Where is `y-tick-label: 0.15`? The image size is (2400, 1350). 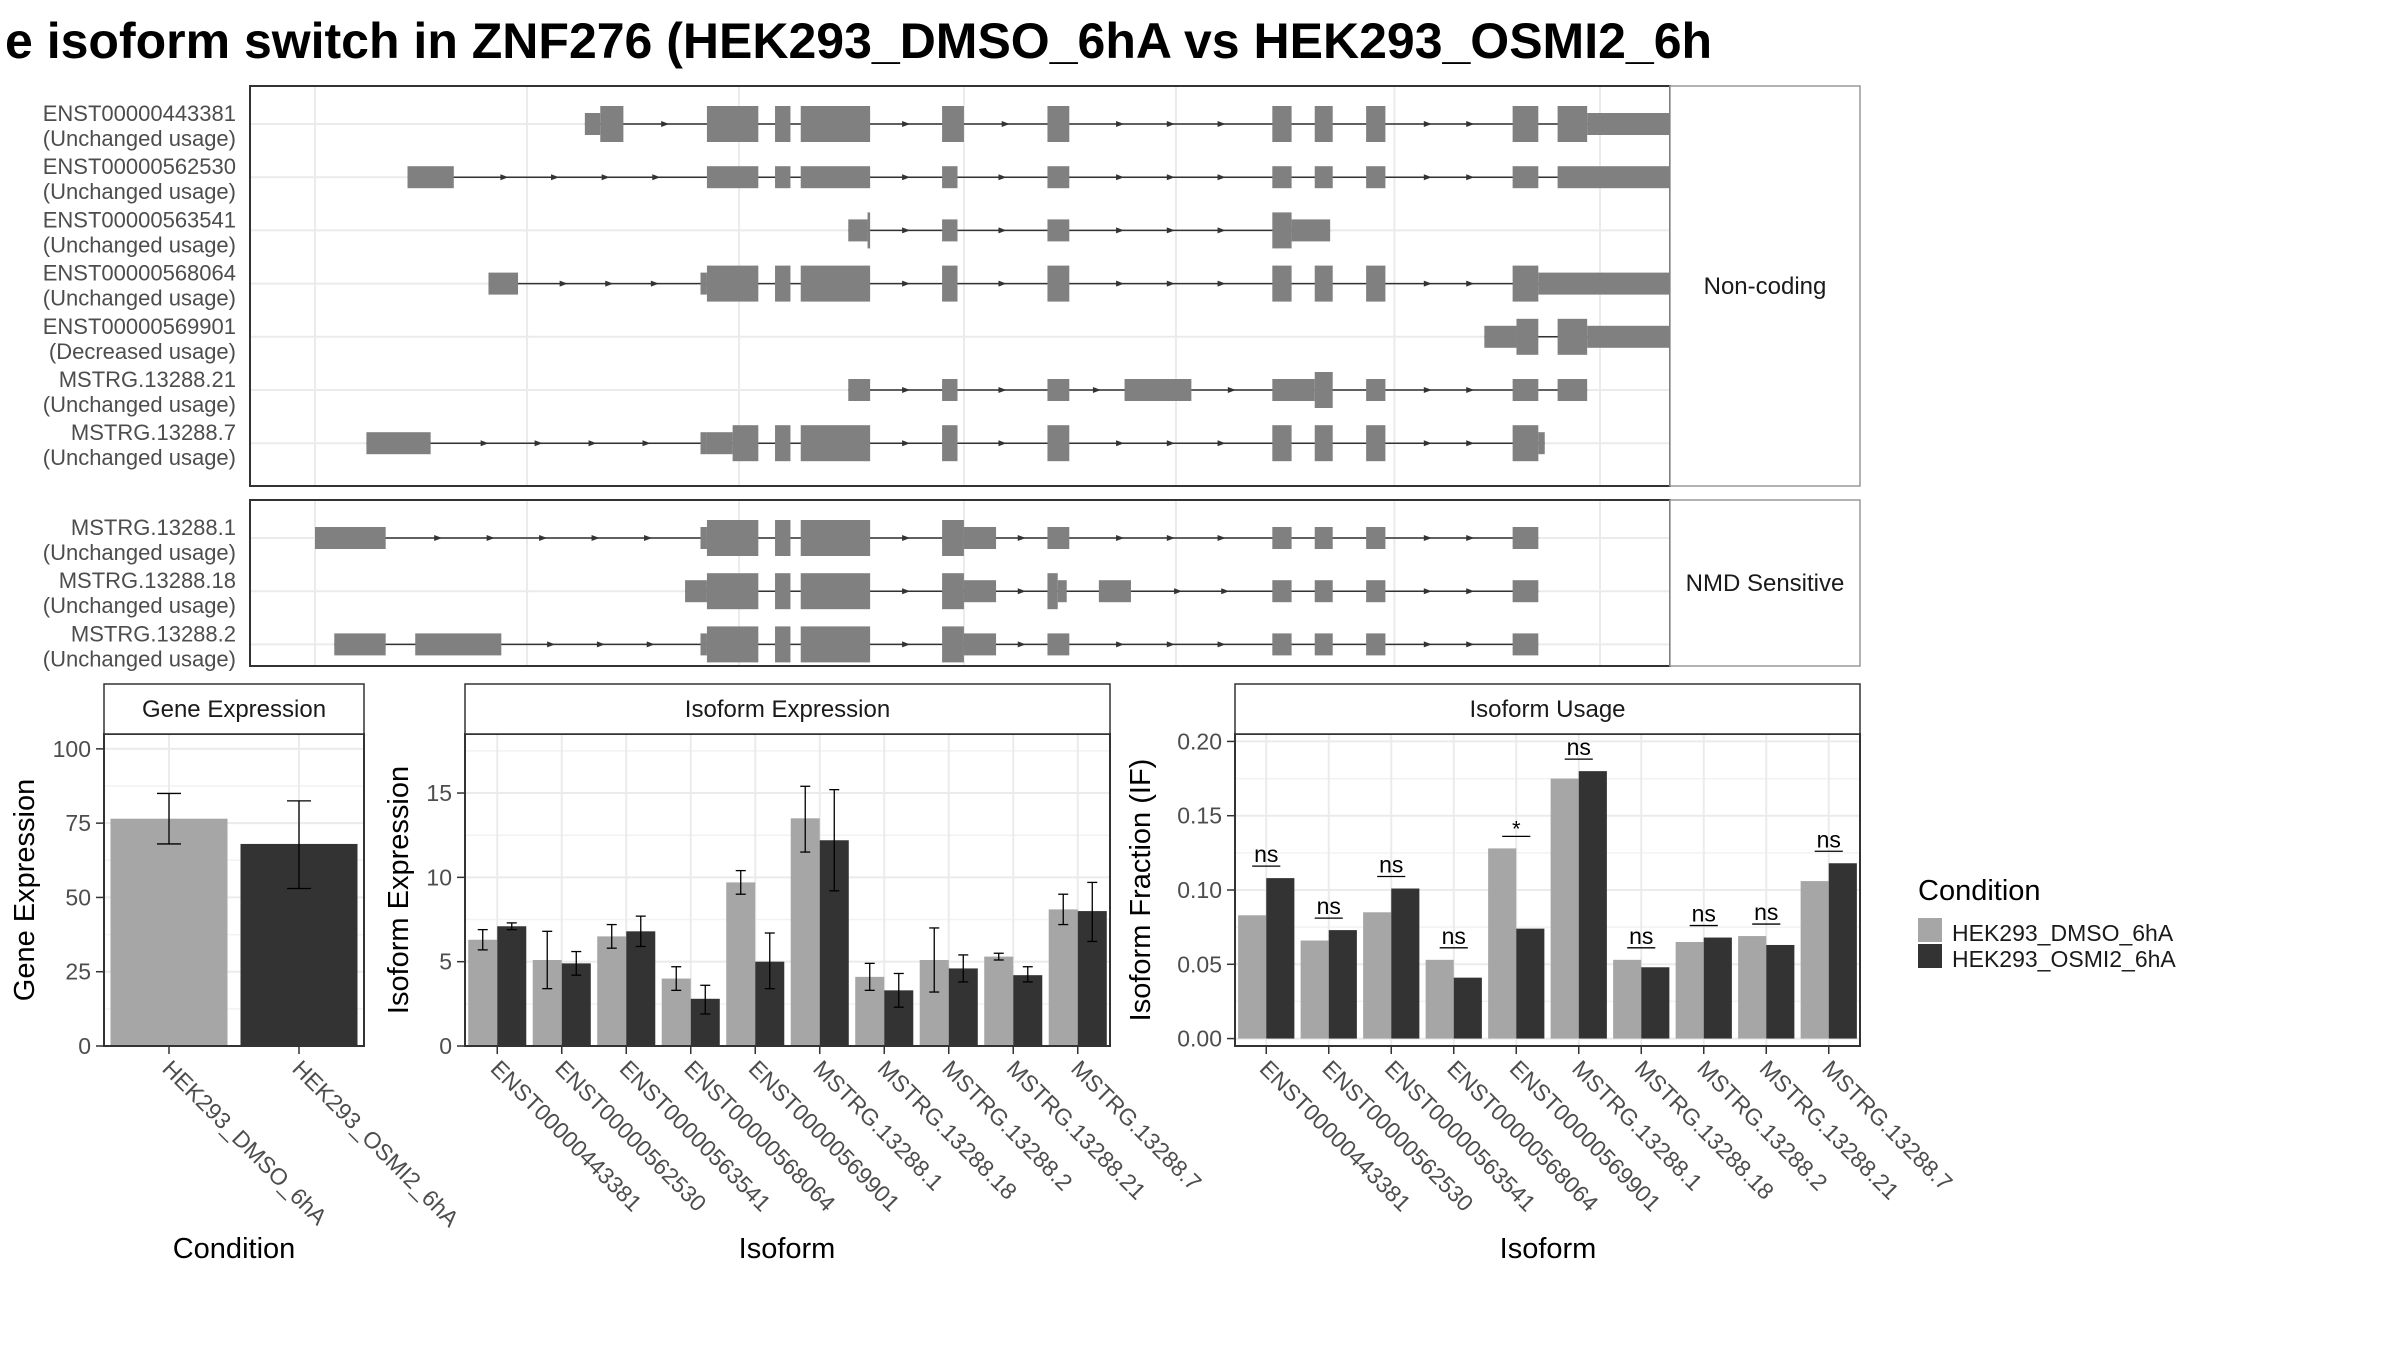
y-tick-label: 0.15 is located at coordinates (1199, 816).